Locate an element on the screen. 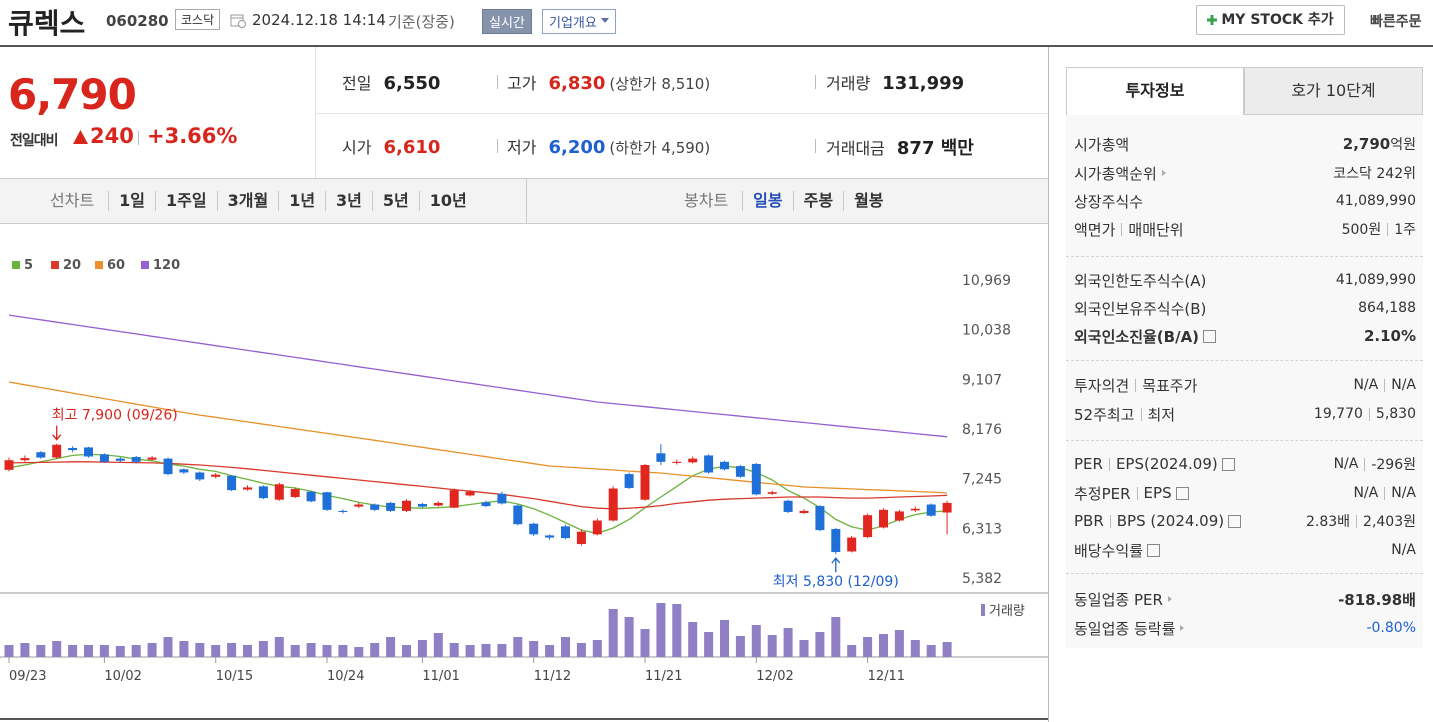 The width and height of the screenshot is (1433, 722). info-row: PBR BPS (2024.09) 2.83배 2,403원 is located at coordinates (1245, 521).